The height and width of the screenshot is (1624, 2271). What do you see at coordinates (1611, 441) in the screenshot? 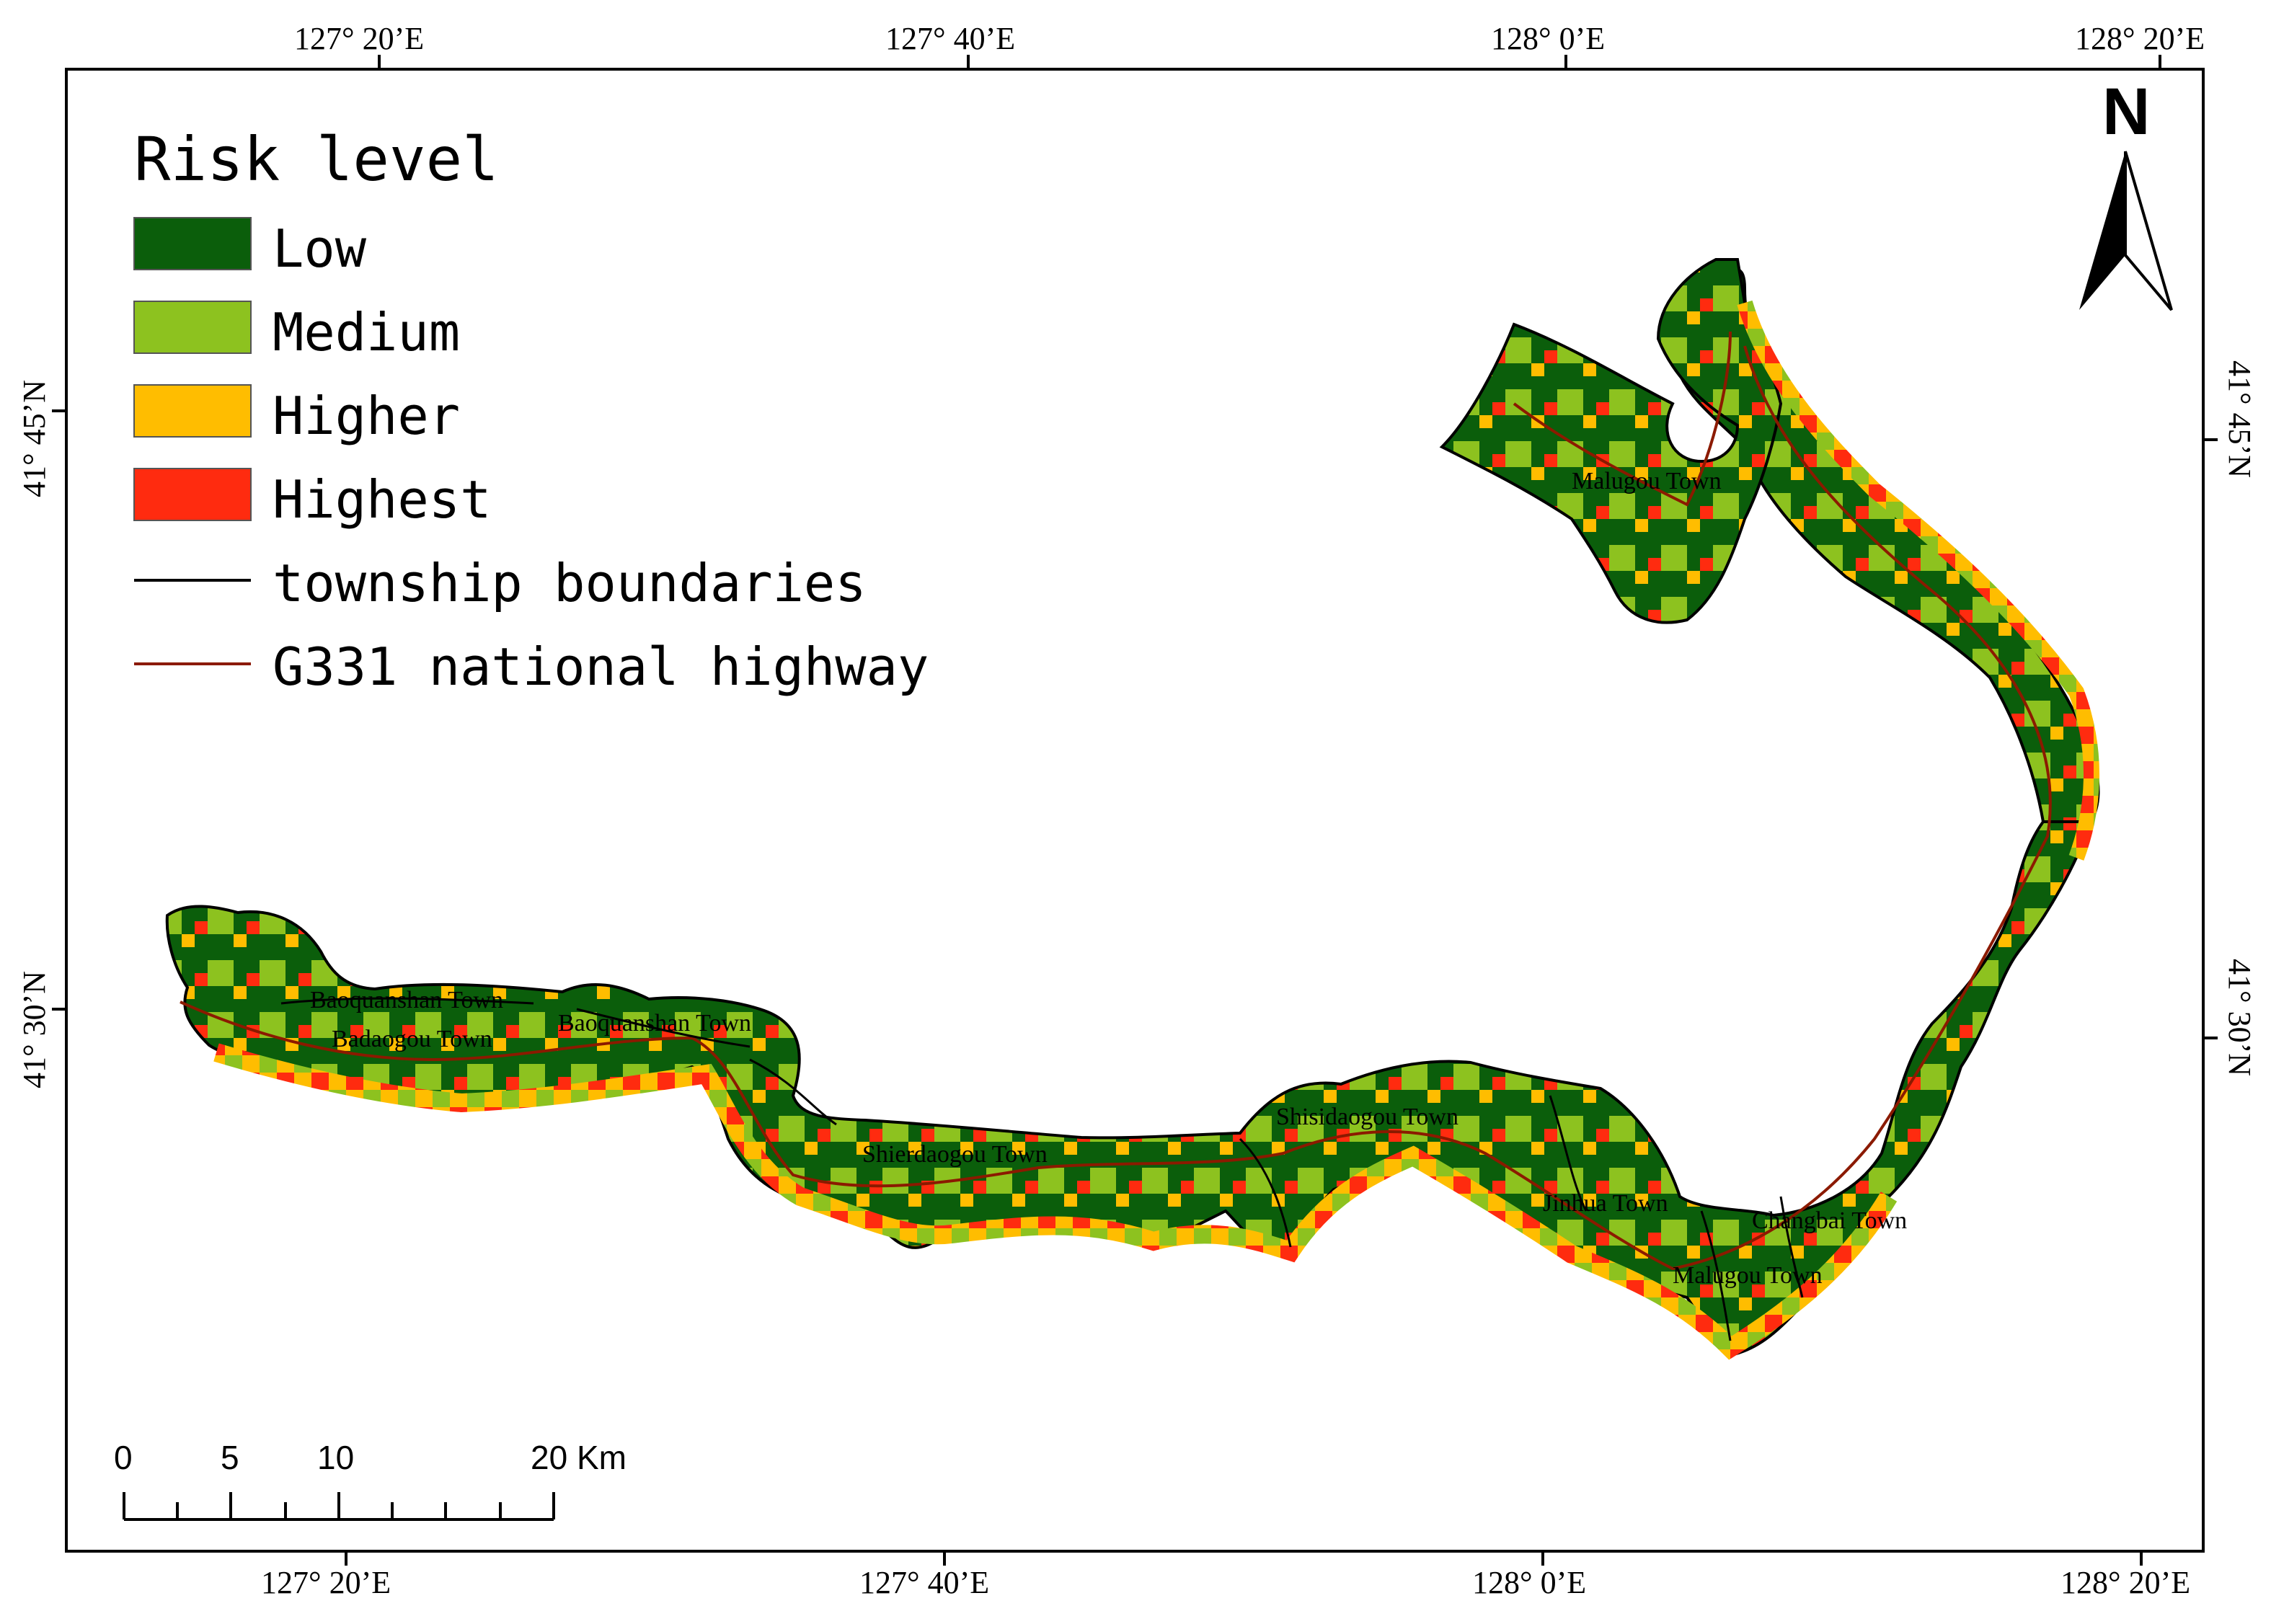
I see `corridor-north` at bounding box center [1611, 441].